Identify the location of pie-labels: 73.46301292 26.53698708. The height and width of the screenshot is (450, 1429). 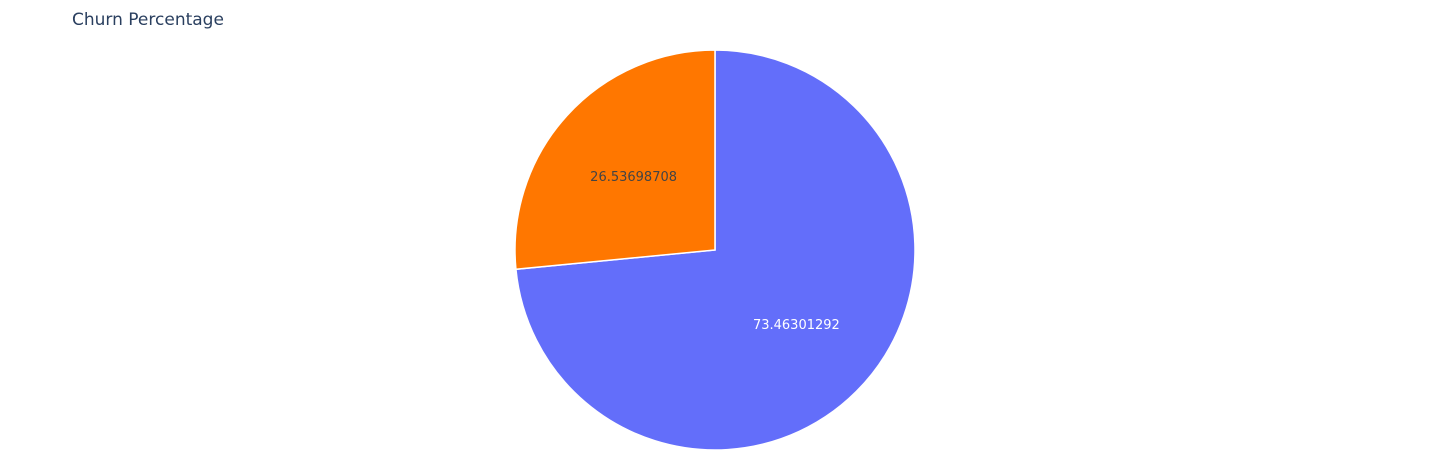
(715, 251).